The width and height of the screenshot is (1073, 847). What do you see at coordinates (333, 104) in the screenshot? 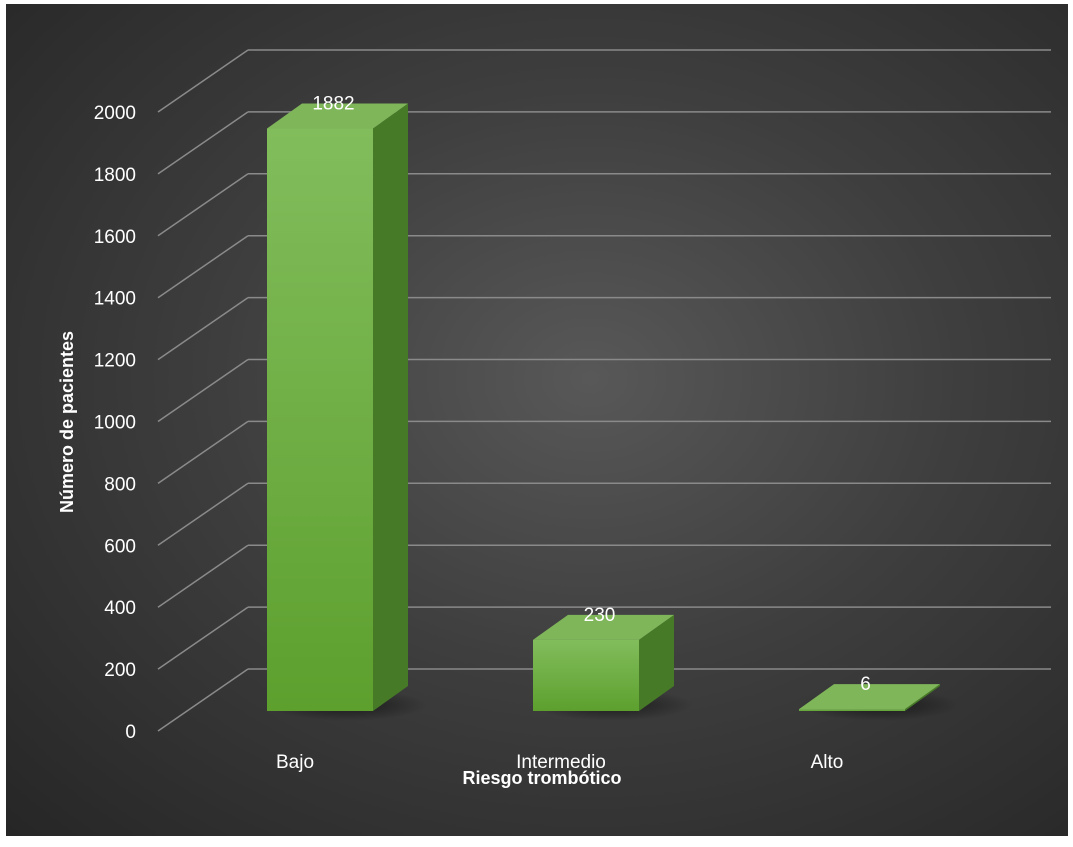
I see `data-label: 1882` at bounding box center [333, 104].